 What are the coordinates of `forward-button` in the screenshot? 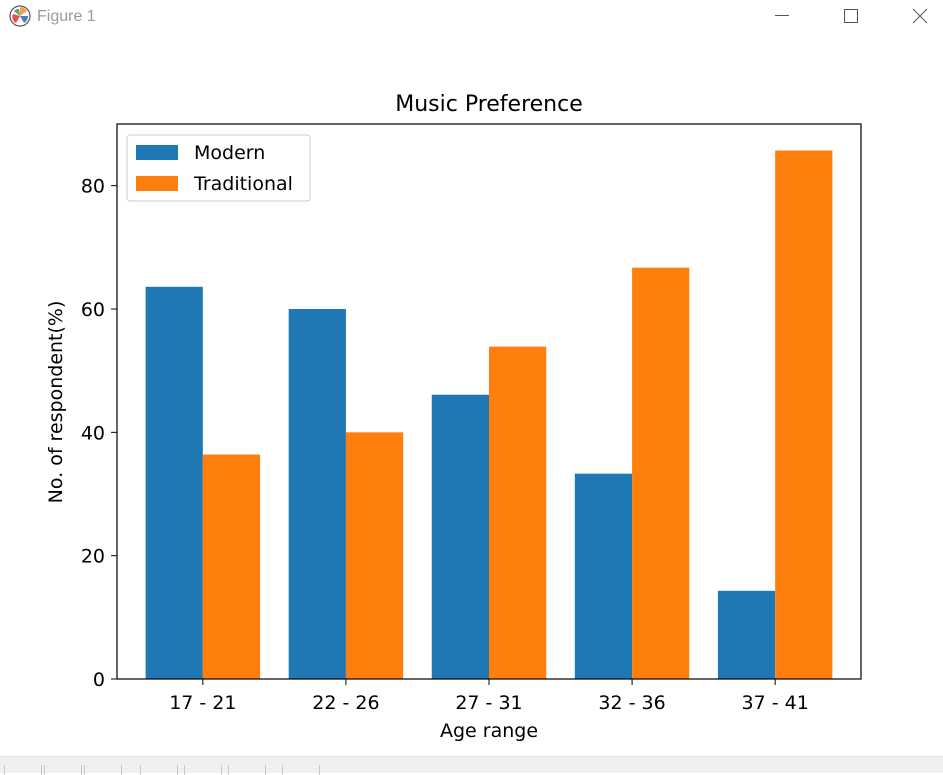 It's located at (103, 770).